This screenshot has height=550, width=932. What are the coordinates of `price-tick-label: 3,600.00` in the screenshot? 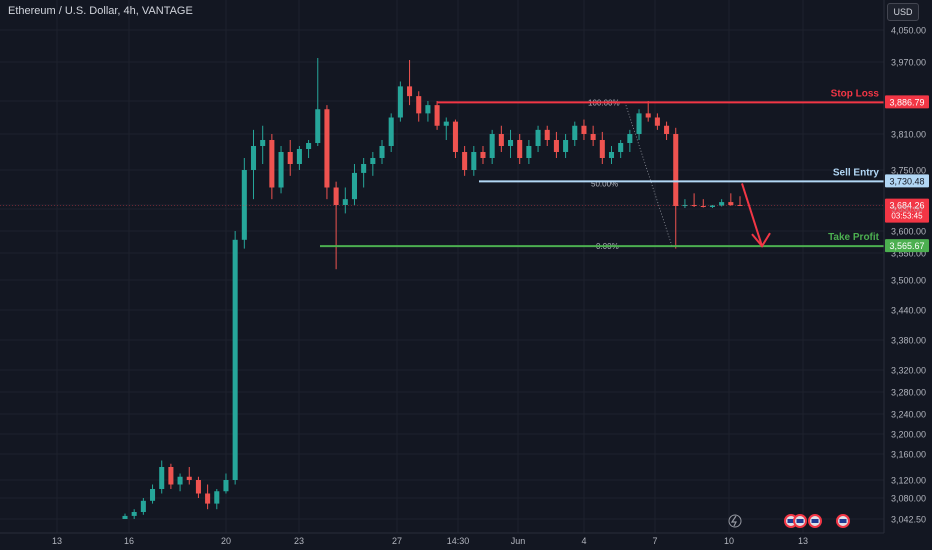 It's located at (908, 232).